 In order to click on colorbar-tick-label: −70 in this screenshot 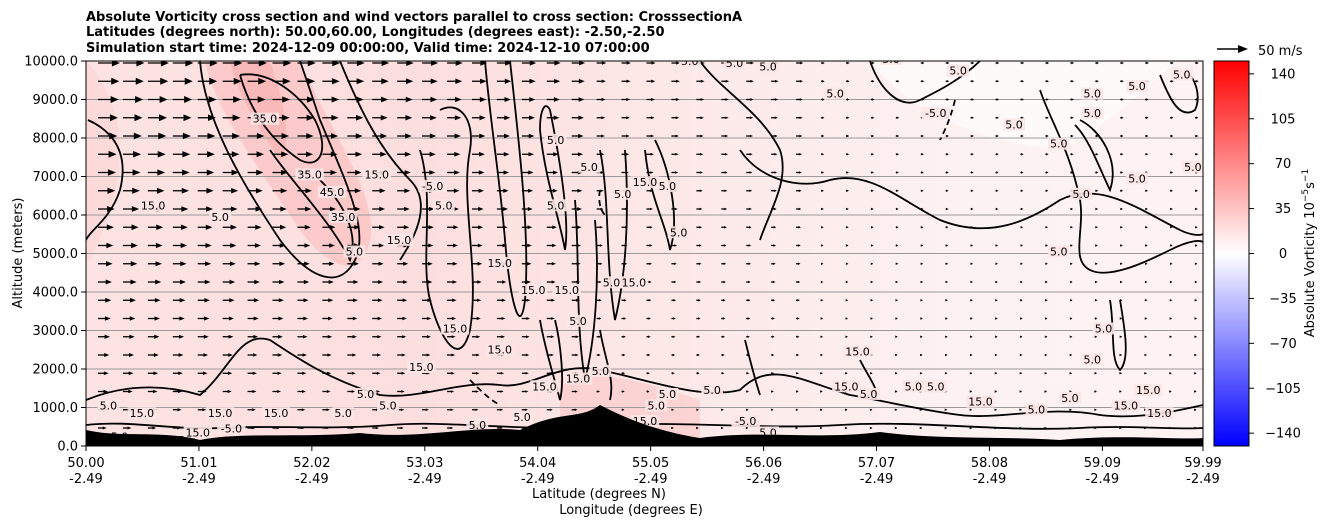, I will do `click(1282, 344)`.